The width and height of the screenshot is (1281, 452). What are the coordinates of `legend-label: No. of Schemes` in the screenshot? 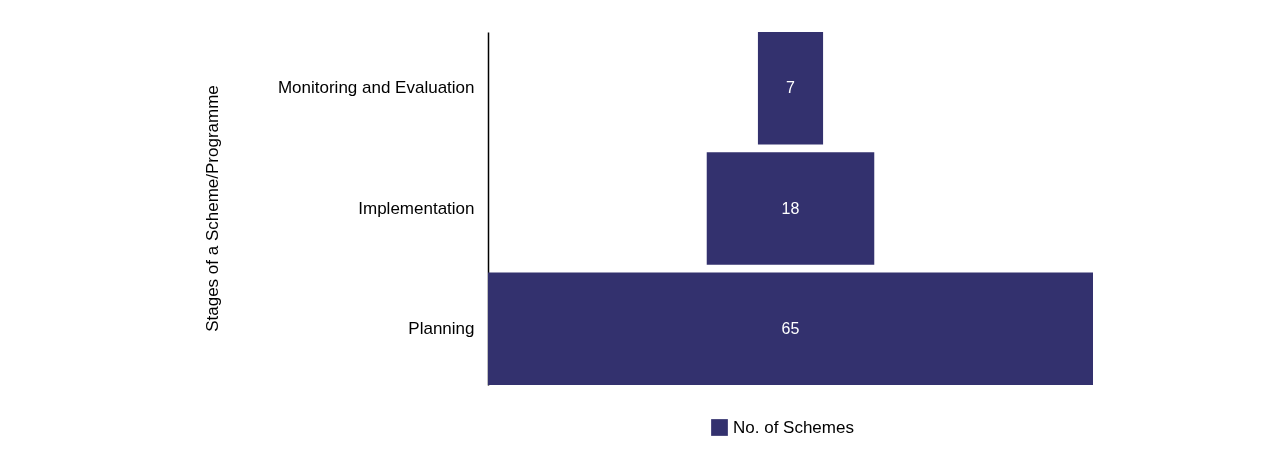 It's located at (793, 427).